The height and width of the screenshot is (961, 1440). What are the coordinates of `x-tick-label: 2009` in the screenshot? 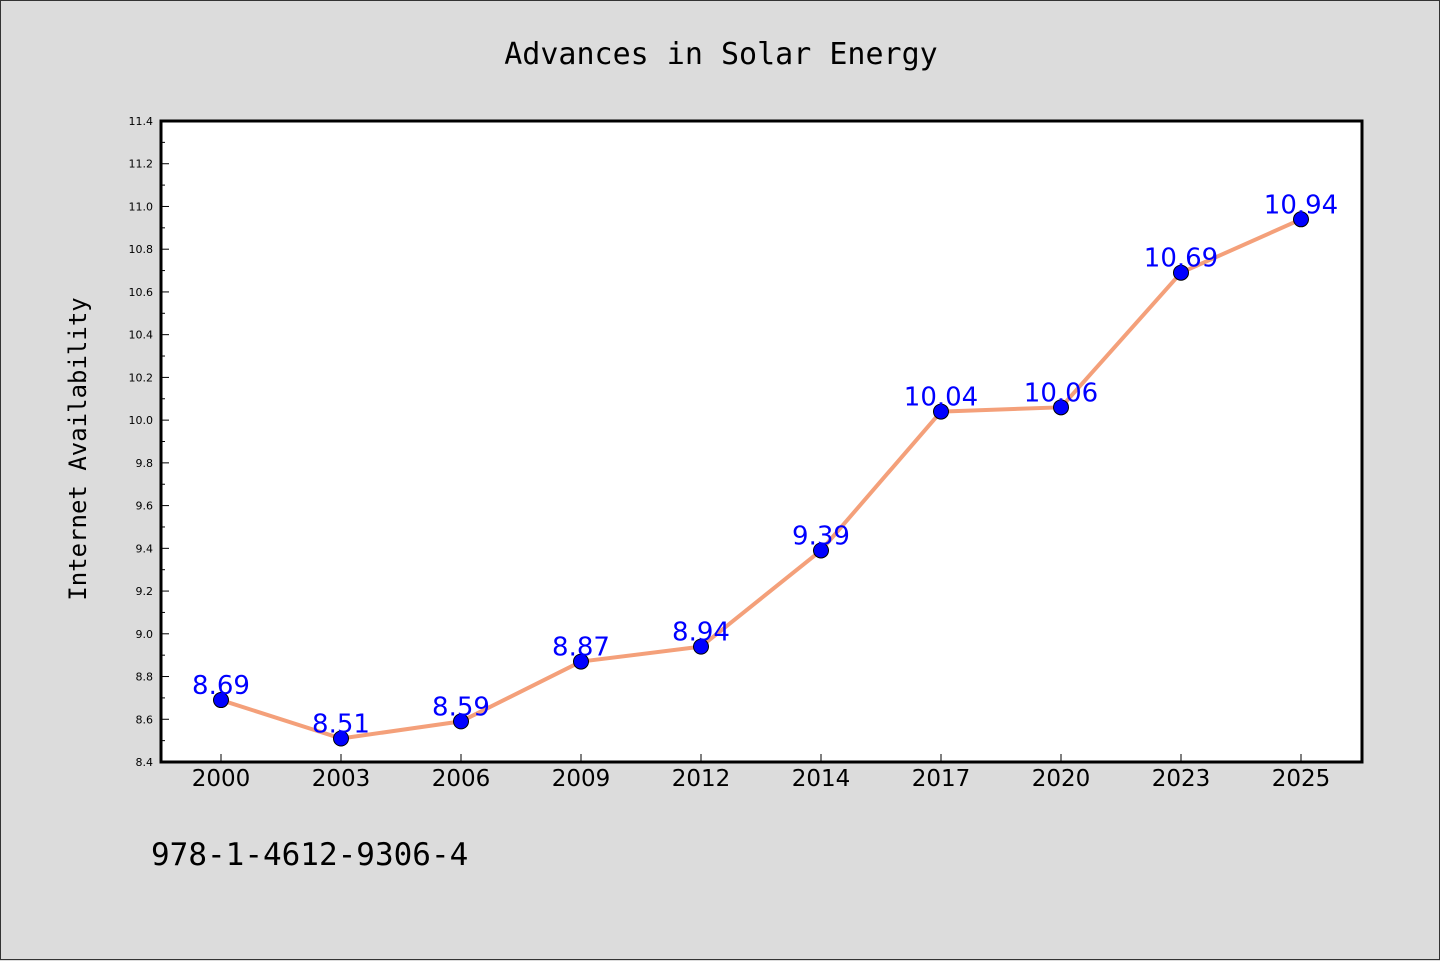 It's located at (581, 779).